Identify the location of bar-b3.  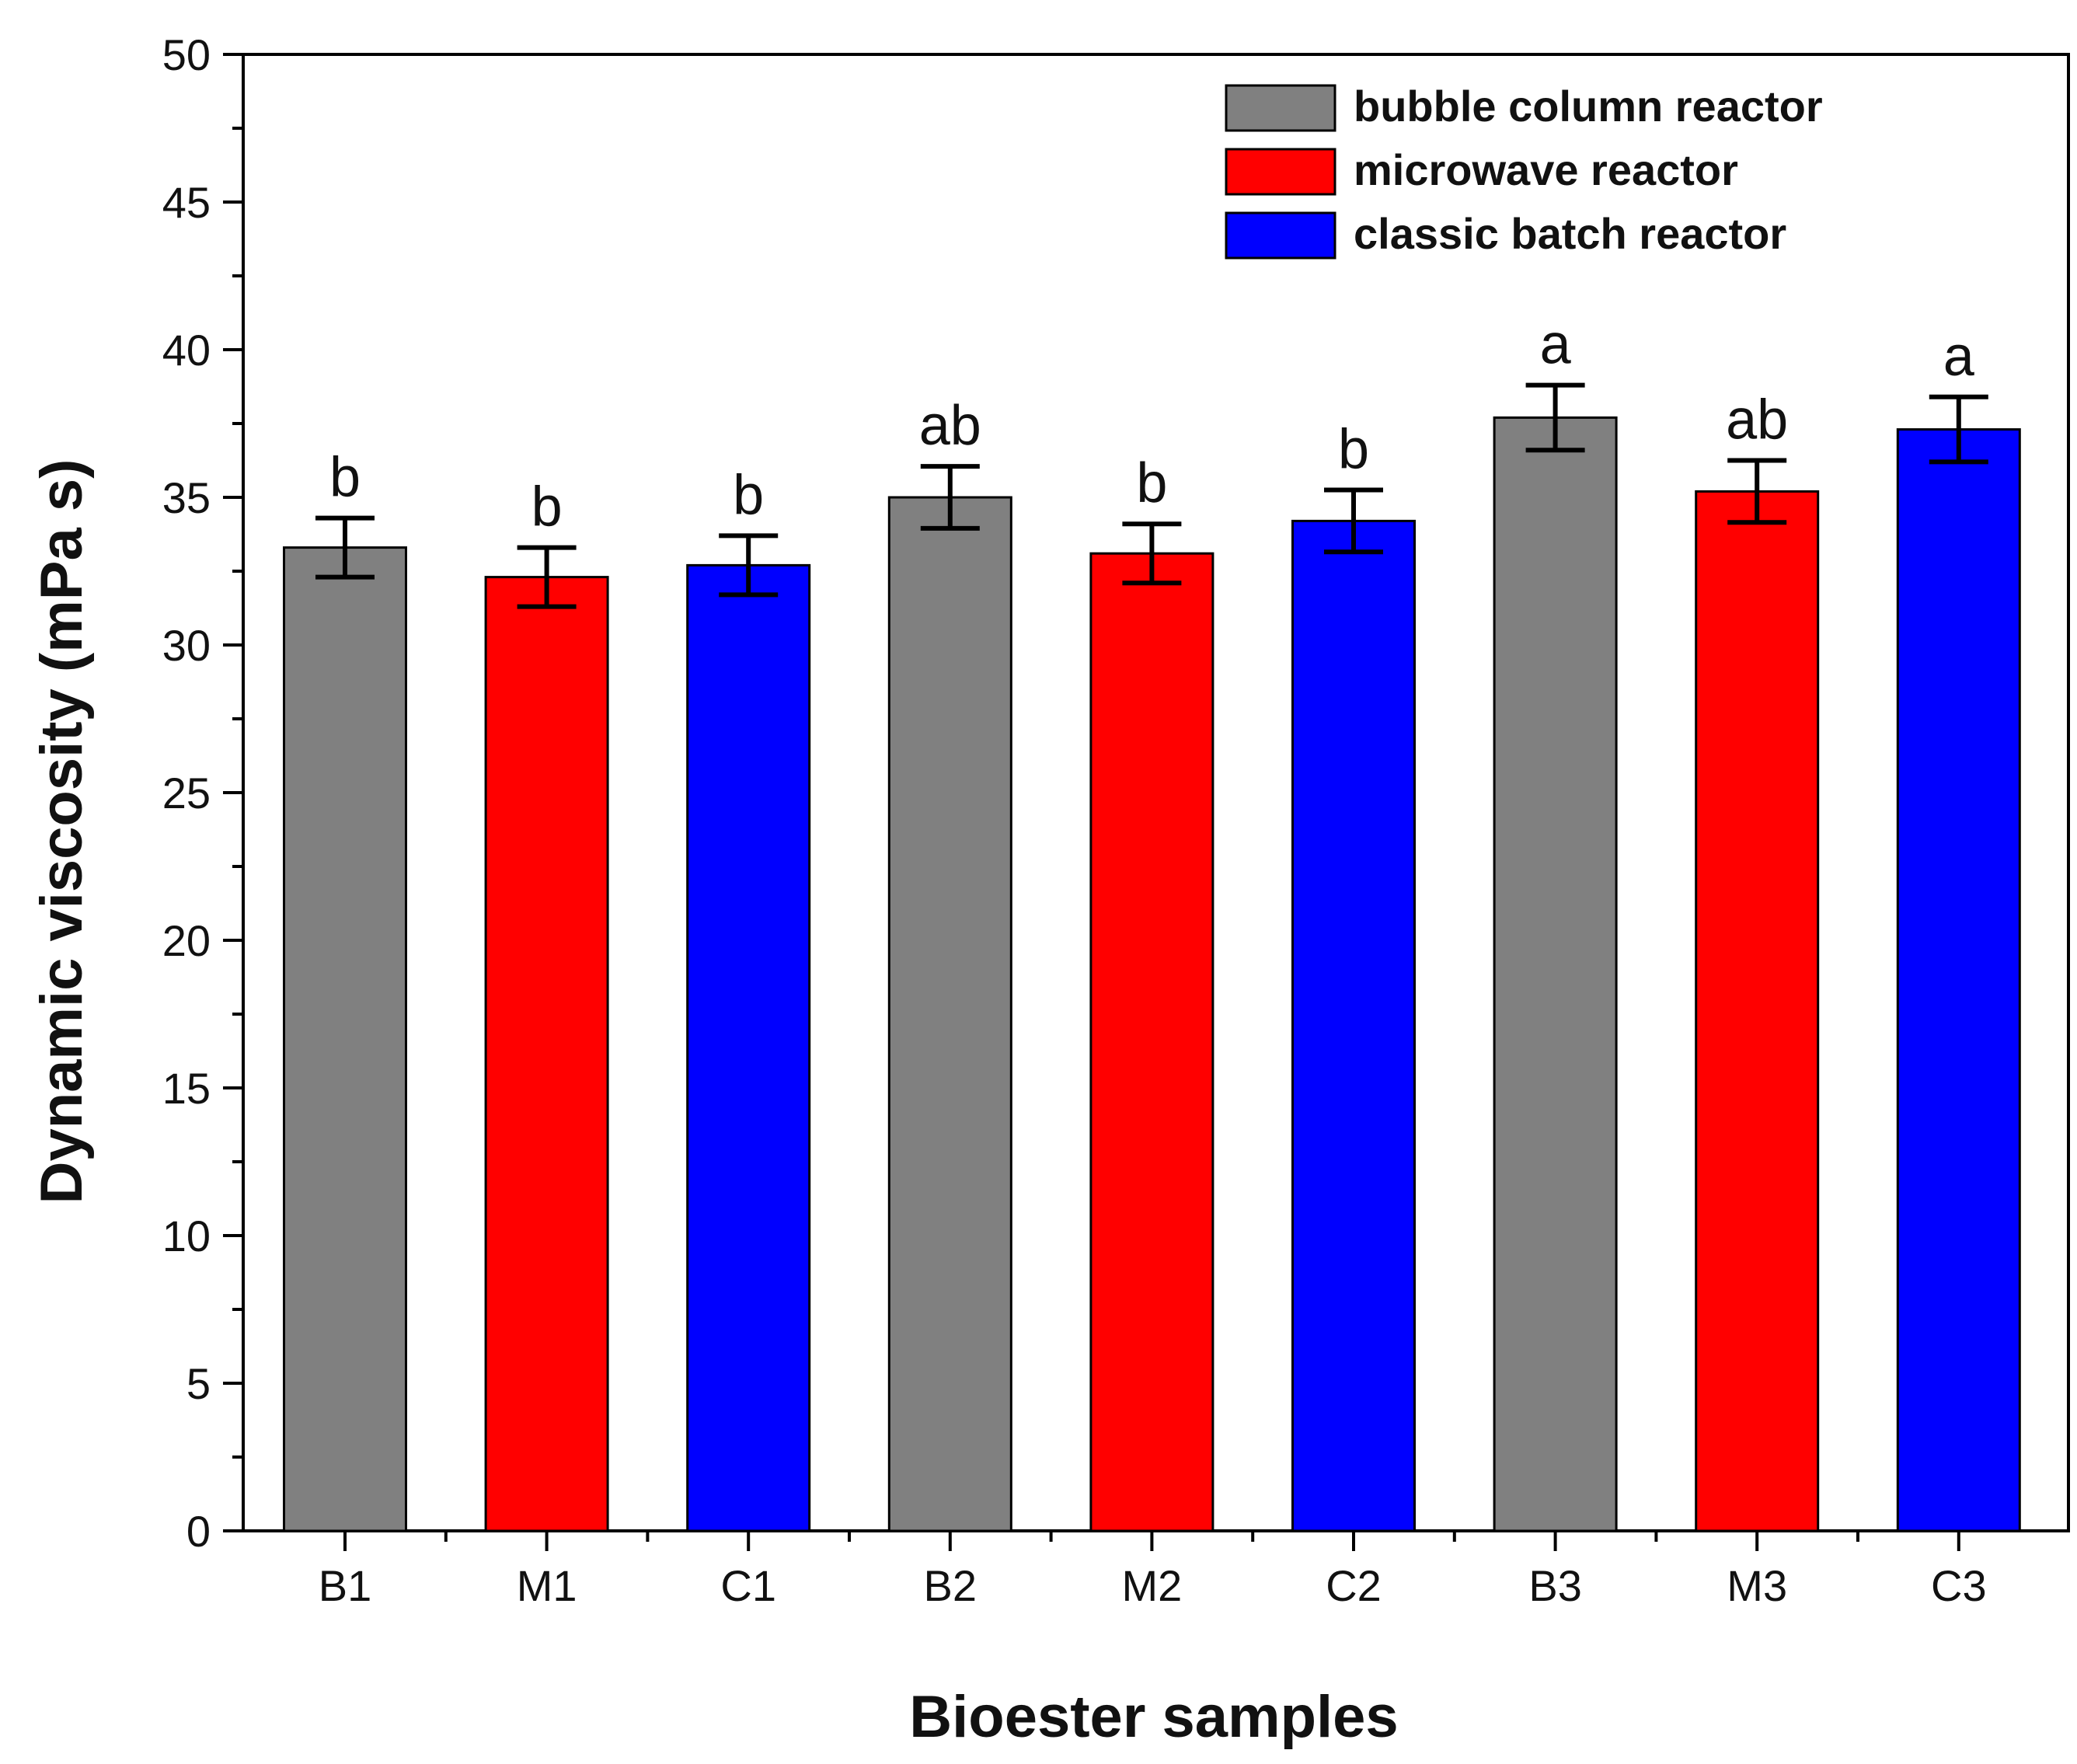
(1555, 974).